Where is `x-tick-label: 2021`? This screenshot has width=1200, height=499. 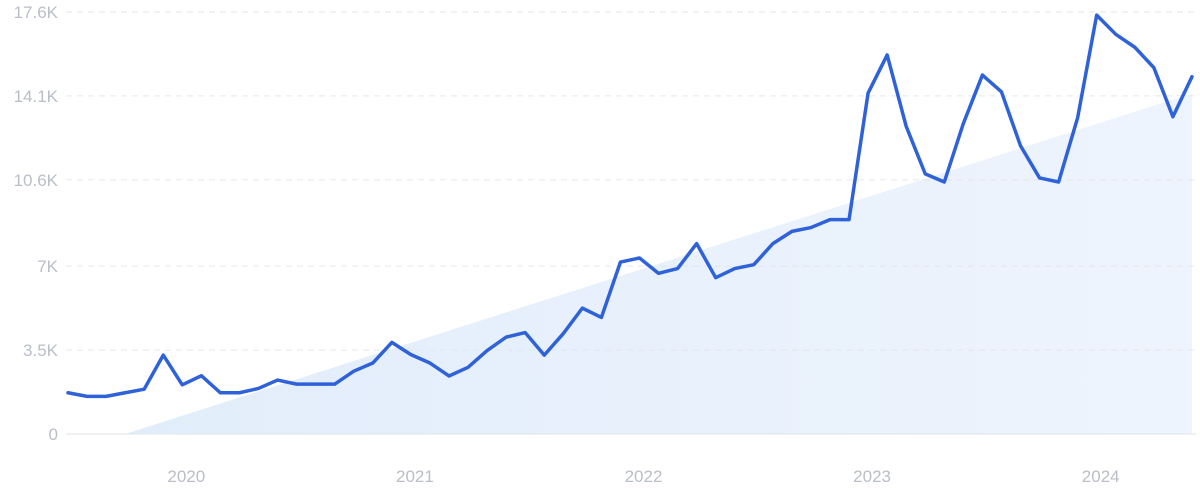
x-tick-label: 2021 is located at coordinates (415, 476).